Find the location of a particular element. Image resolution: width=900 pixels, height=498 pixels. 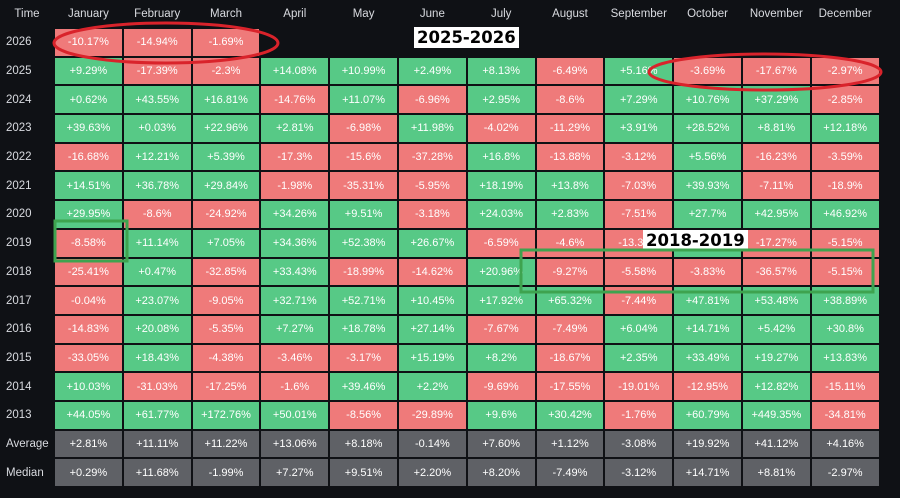

heatmap-cell: -13.88% is located at coordinates (570, 157).